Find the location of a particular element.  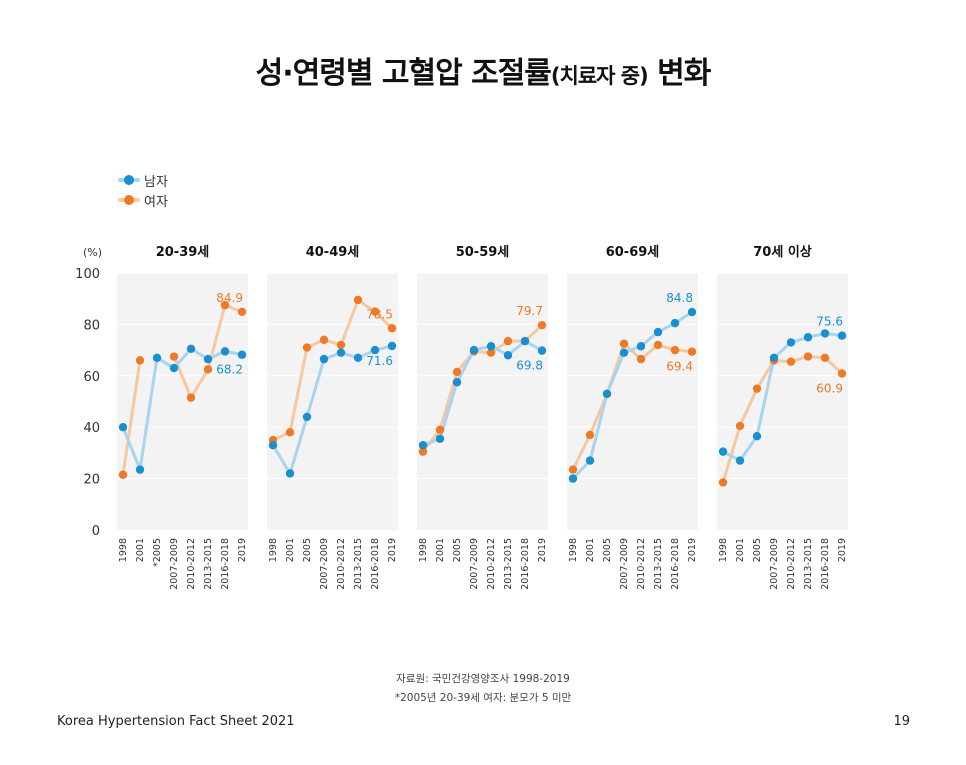

data-label-male: 69.8 is located at coordinates (529, 366).